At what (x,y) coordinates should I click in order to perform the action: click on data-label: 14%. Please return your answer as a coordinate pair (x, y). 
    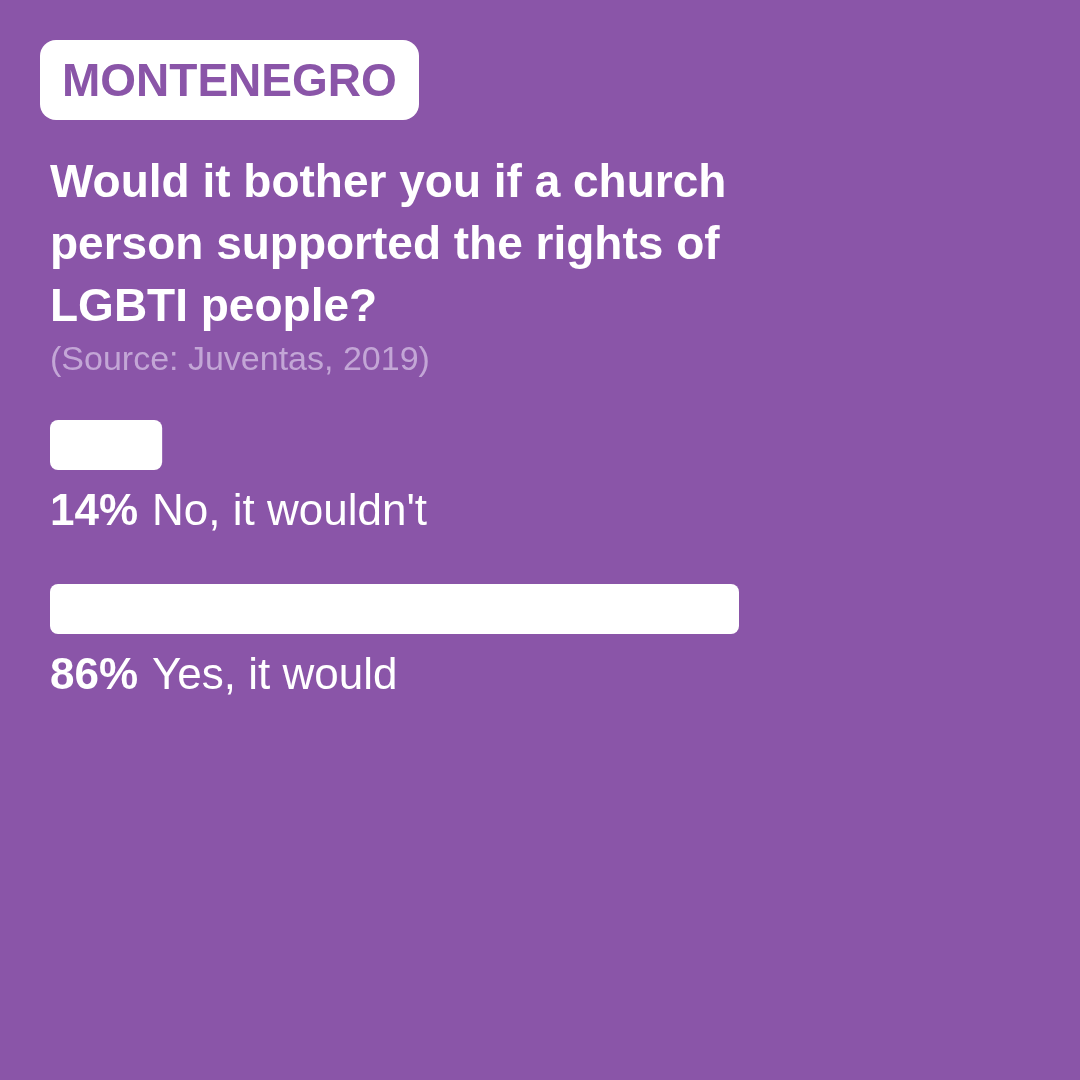
    Looking at the image, I should click on (94, 509).